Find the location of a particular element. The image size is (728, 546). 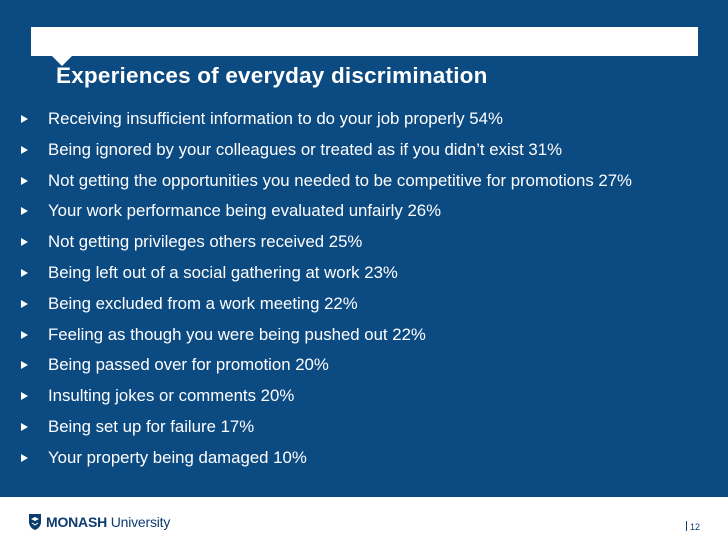

bullet-text: Your property being damaged 10% is located at coordinates (177, 457).